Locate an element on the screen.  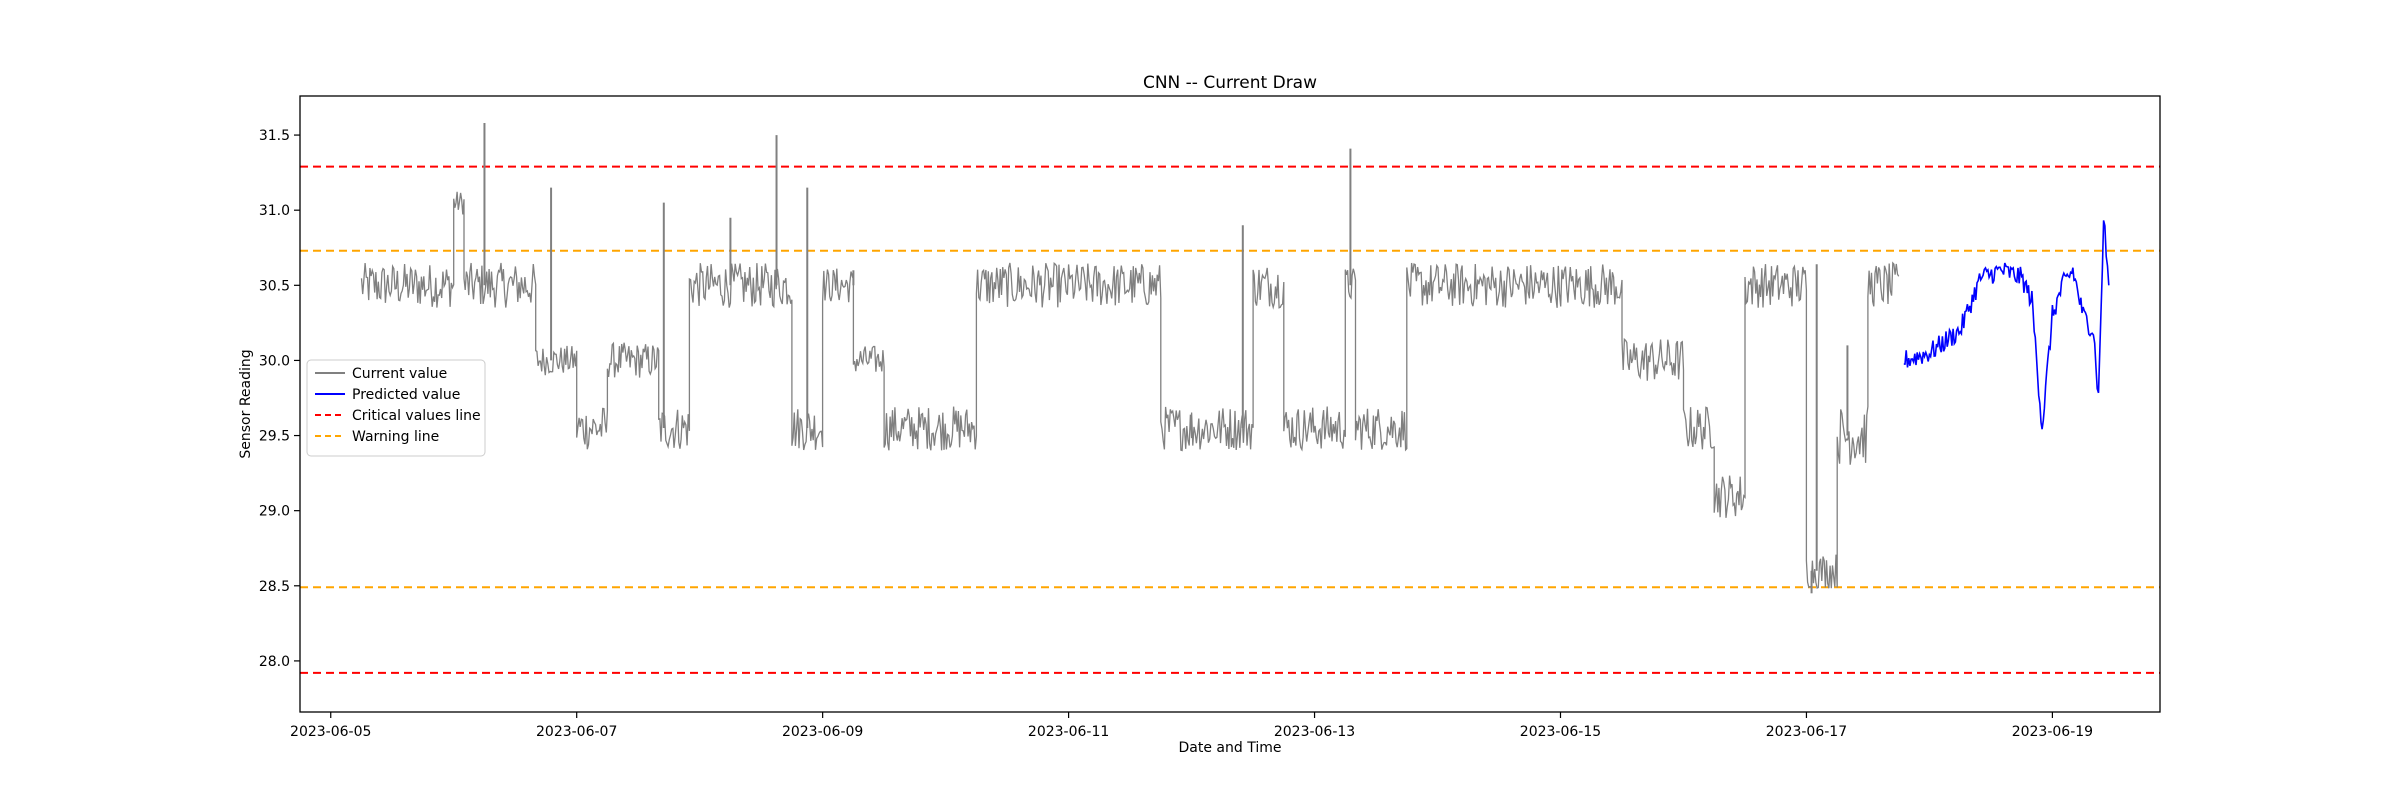
legend-label-3: Warning line is located at coordinates (395, 437).